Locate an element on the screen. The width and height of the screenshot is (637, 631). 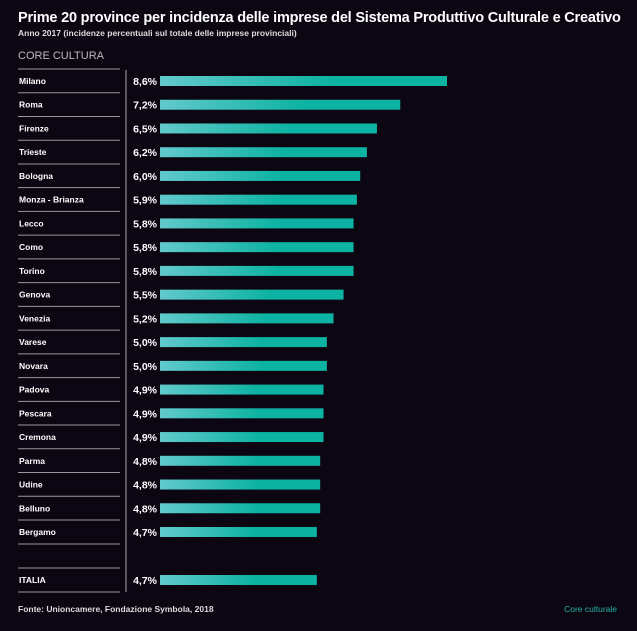
category-label: Torino is located at coordinates (32, 271).